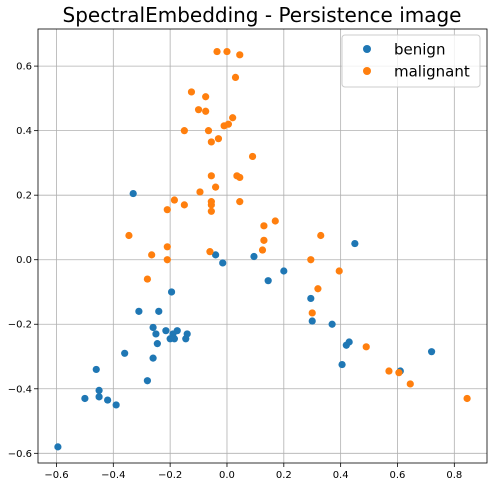  What do you see at coordinates (20, 389) in the screenshot?
I see `y-tick-label: −0.4` at bounding box center [20, 389].